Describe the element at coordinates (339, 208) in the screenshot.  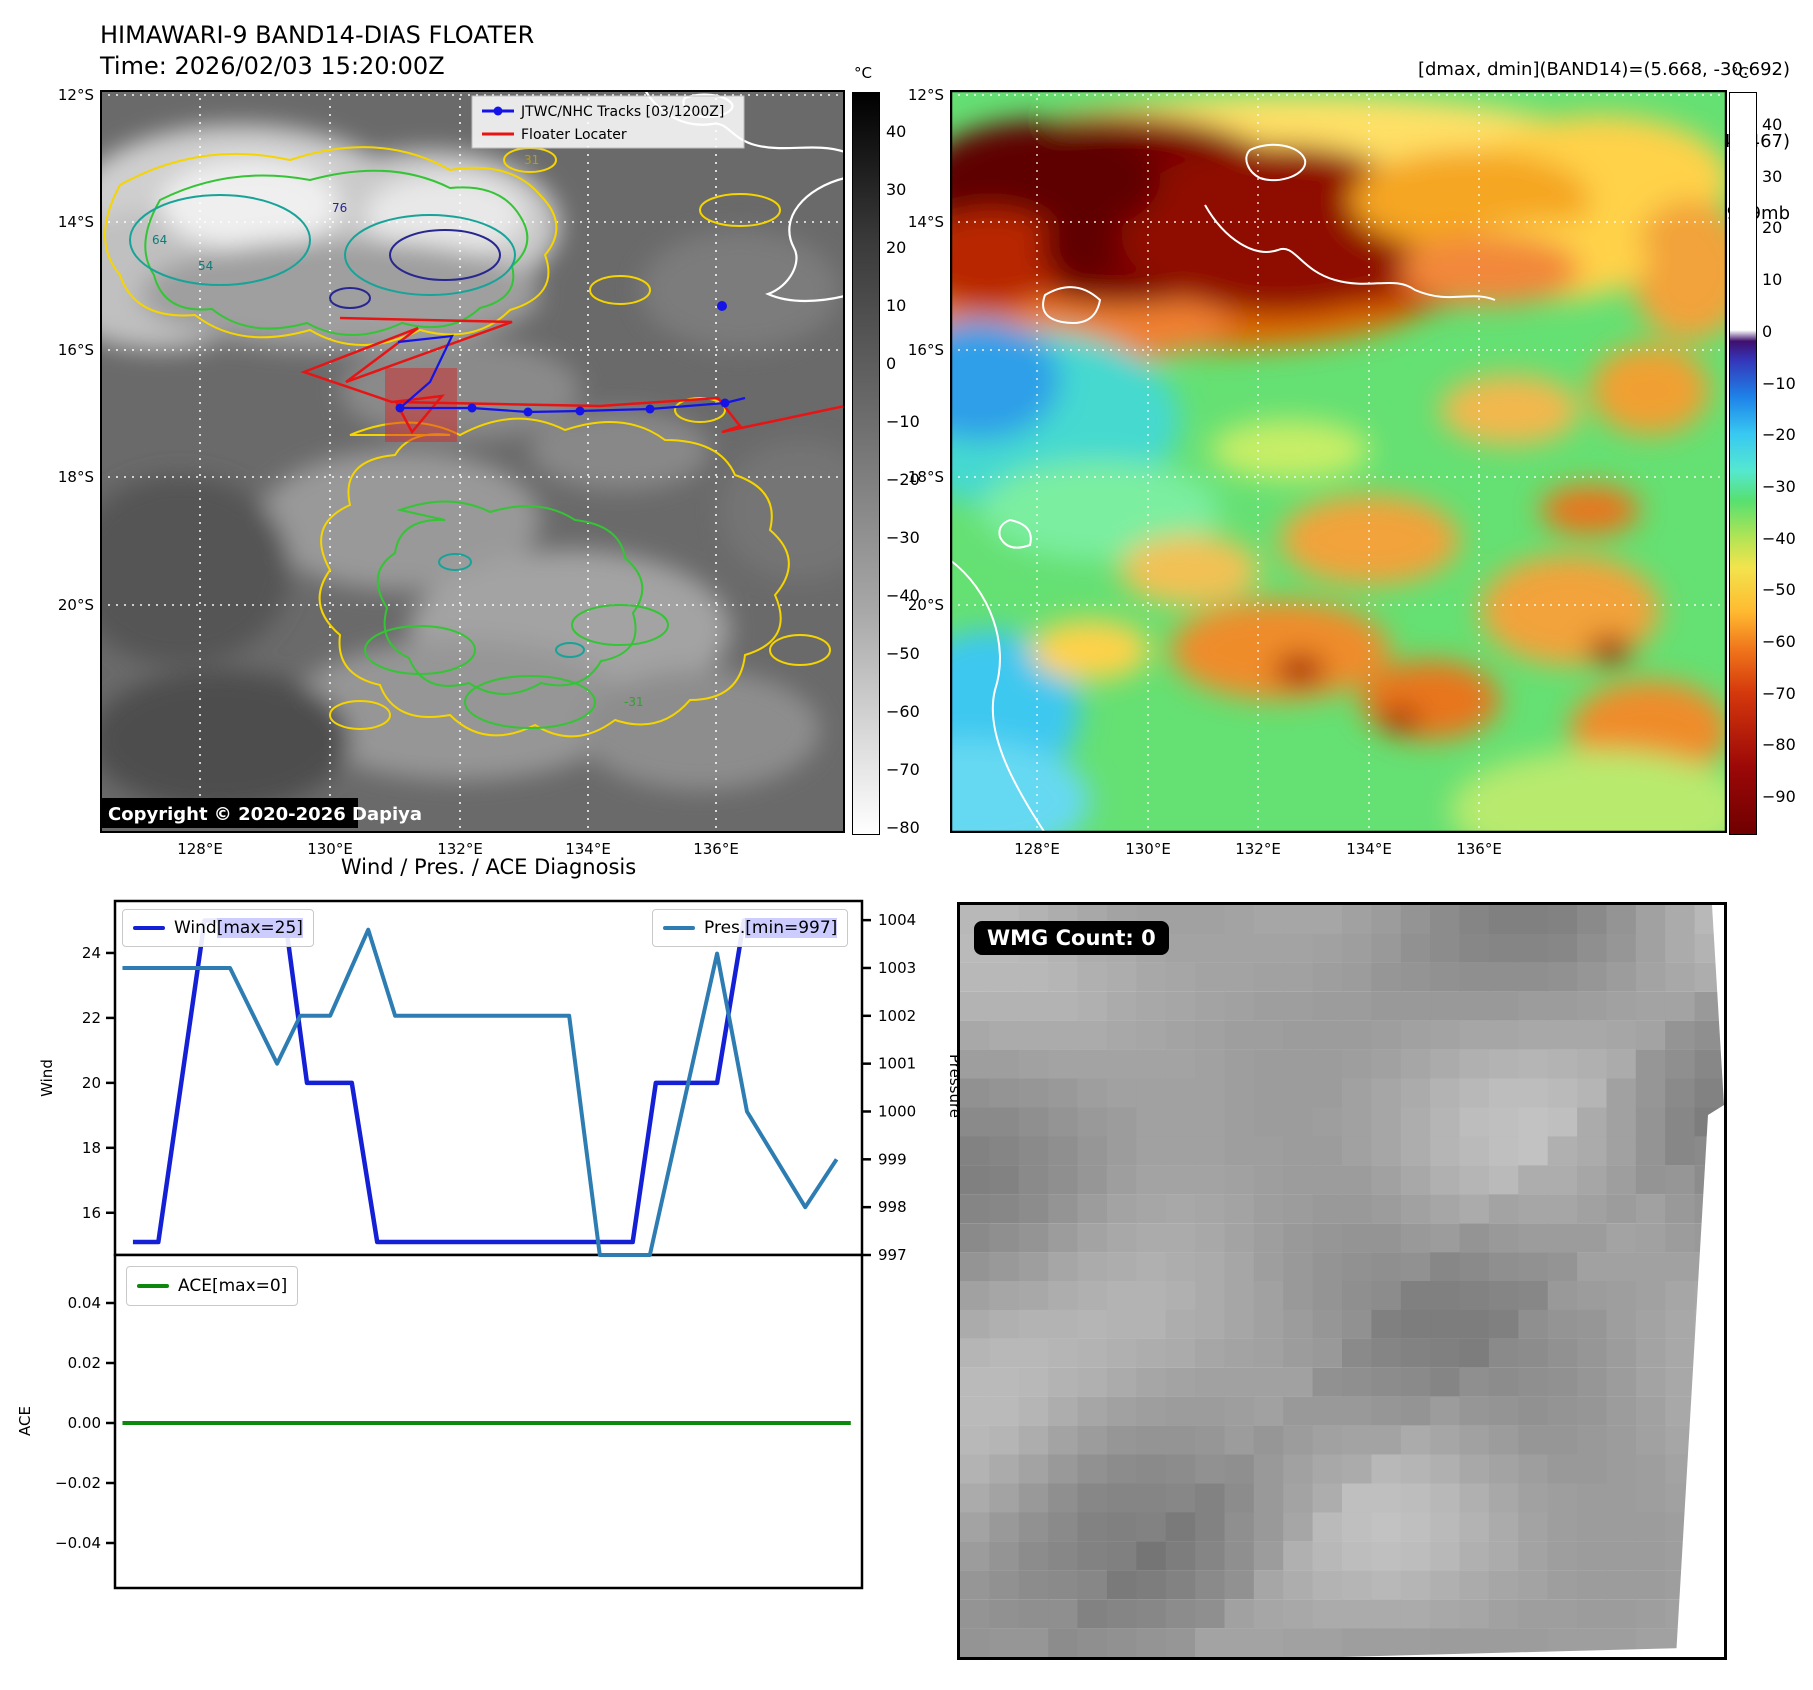
I see `contour-label: 76` at that location.